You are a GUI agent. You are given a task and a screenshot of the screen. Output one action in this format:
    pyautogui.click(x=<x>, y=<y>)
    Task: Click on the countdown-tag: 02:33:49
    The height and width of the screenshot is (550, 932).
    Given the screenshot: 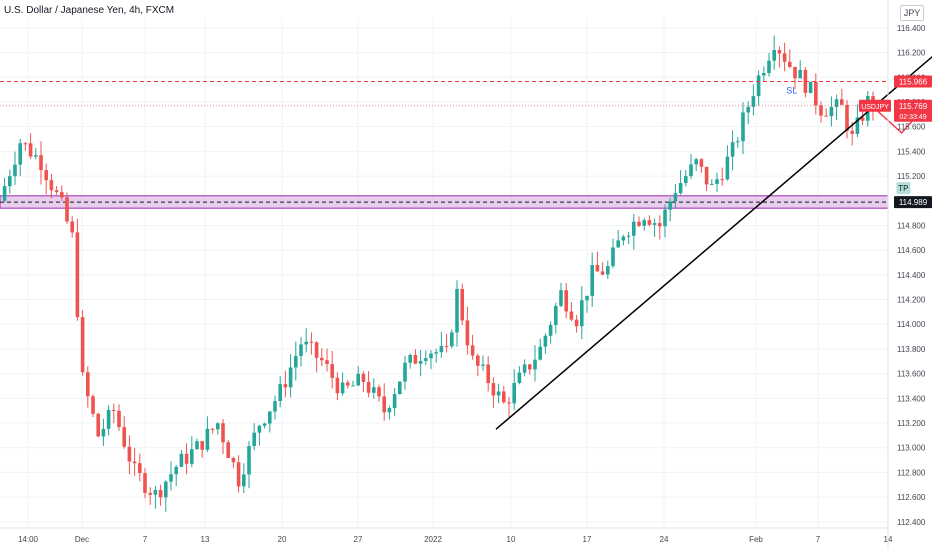 What is the action you would take?
    pyautogui.click(x=912, y=117)
    